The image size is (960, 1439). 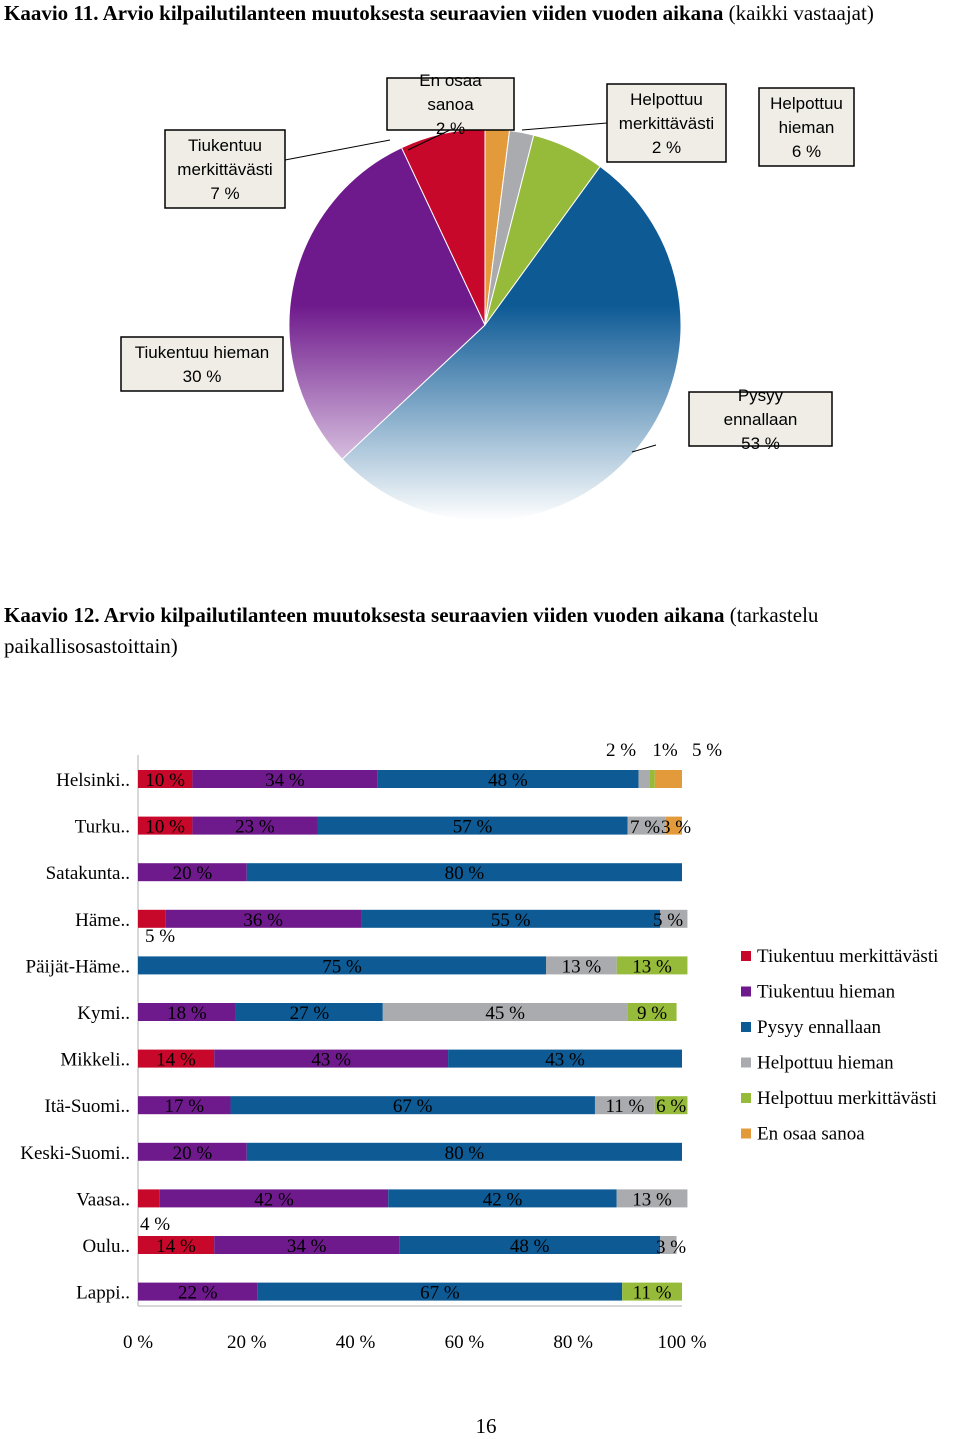 What do you see at coordinates (225, 145) in the screenshot?
I see `pie-label-text: Tiukentuu` at bounding box center [225, 145].